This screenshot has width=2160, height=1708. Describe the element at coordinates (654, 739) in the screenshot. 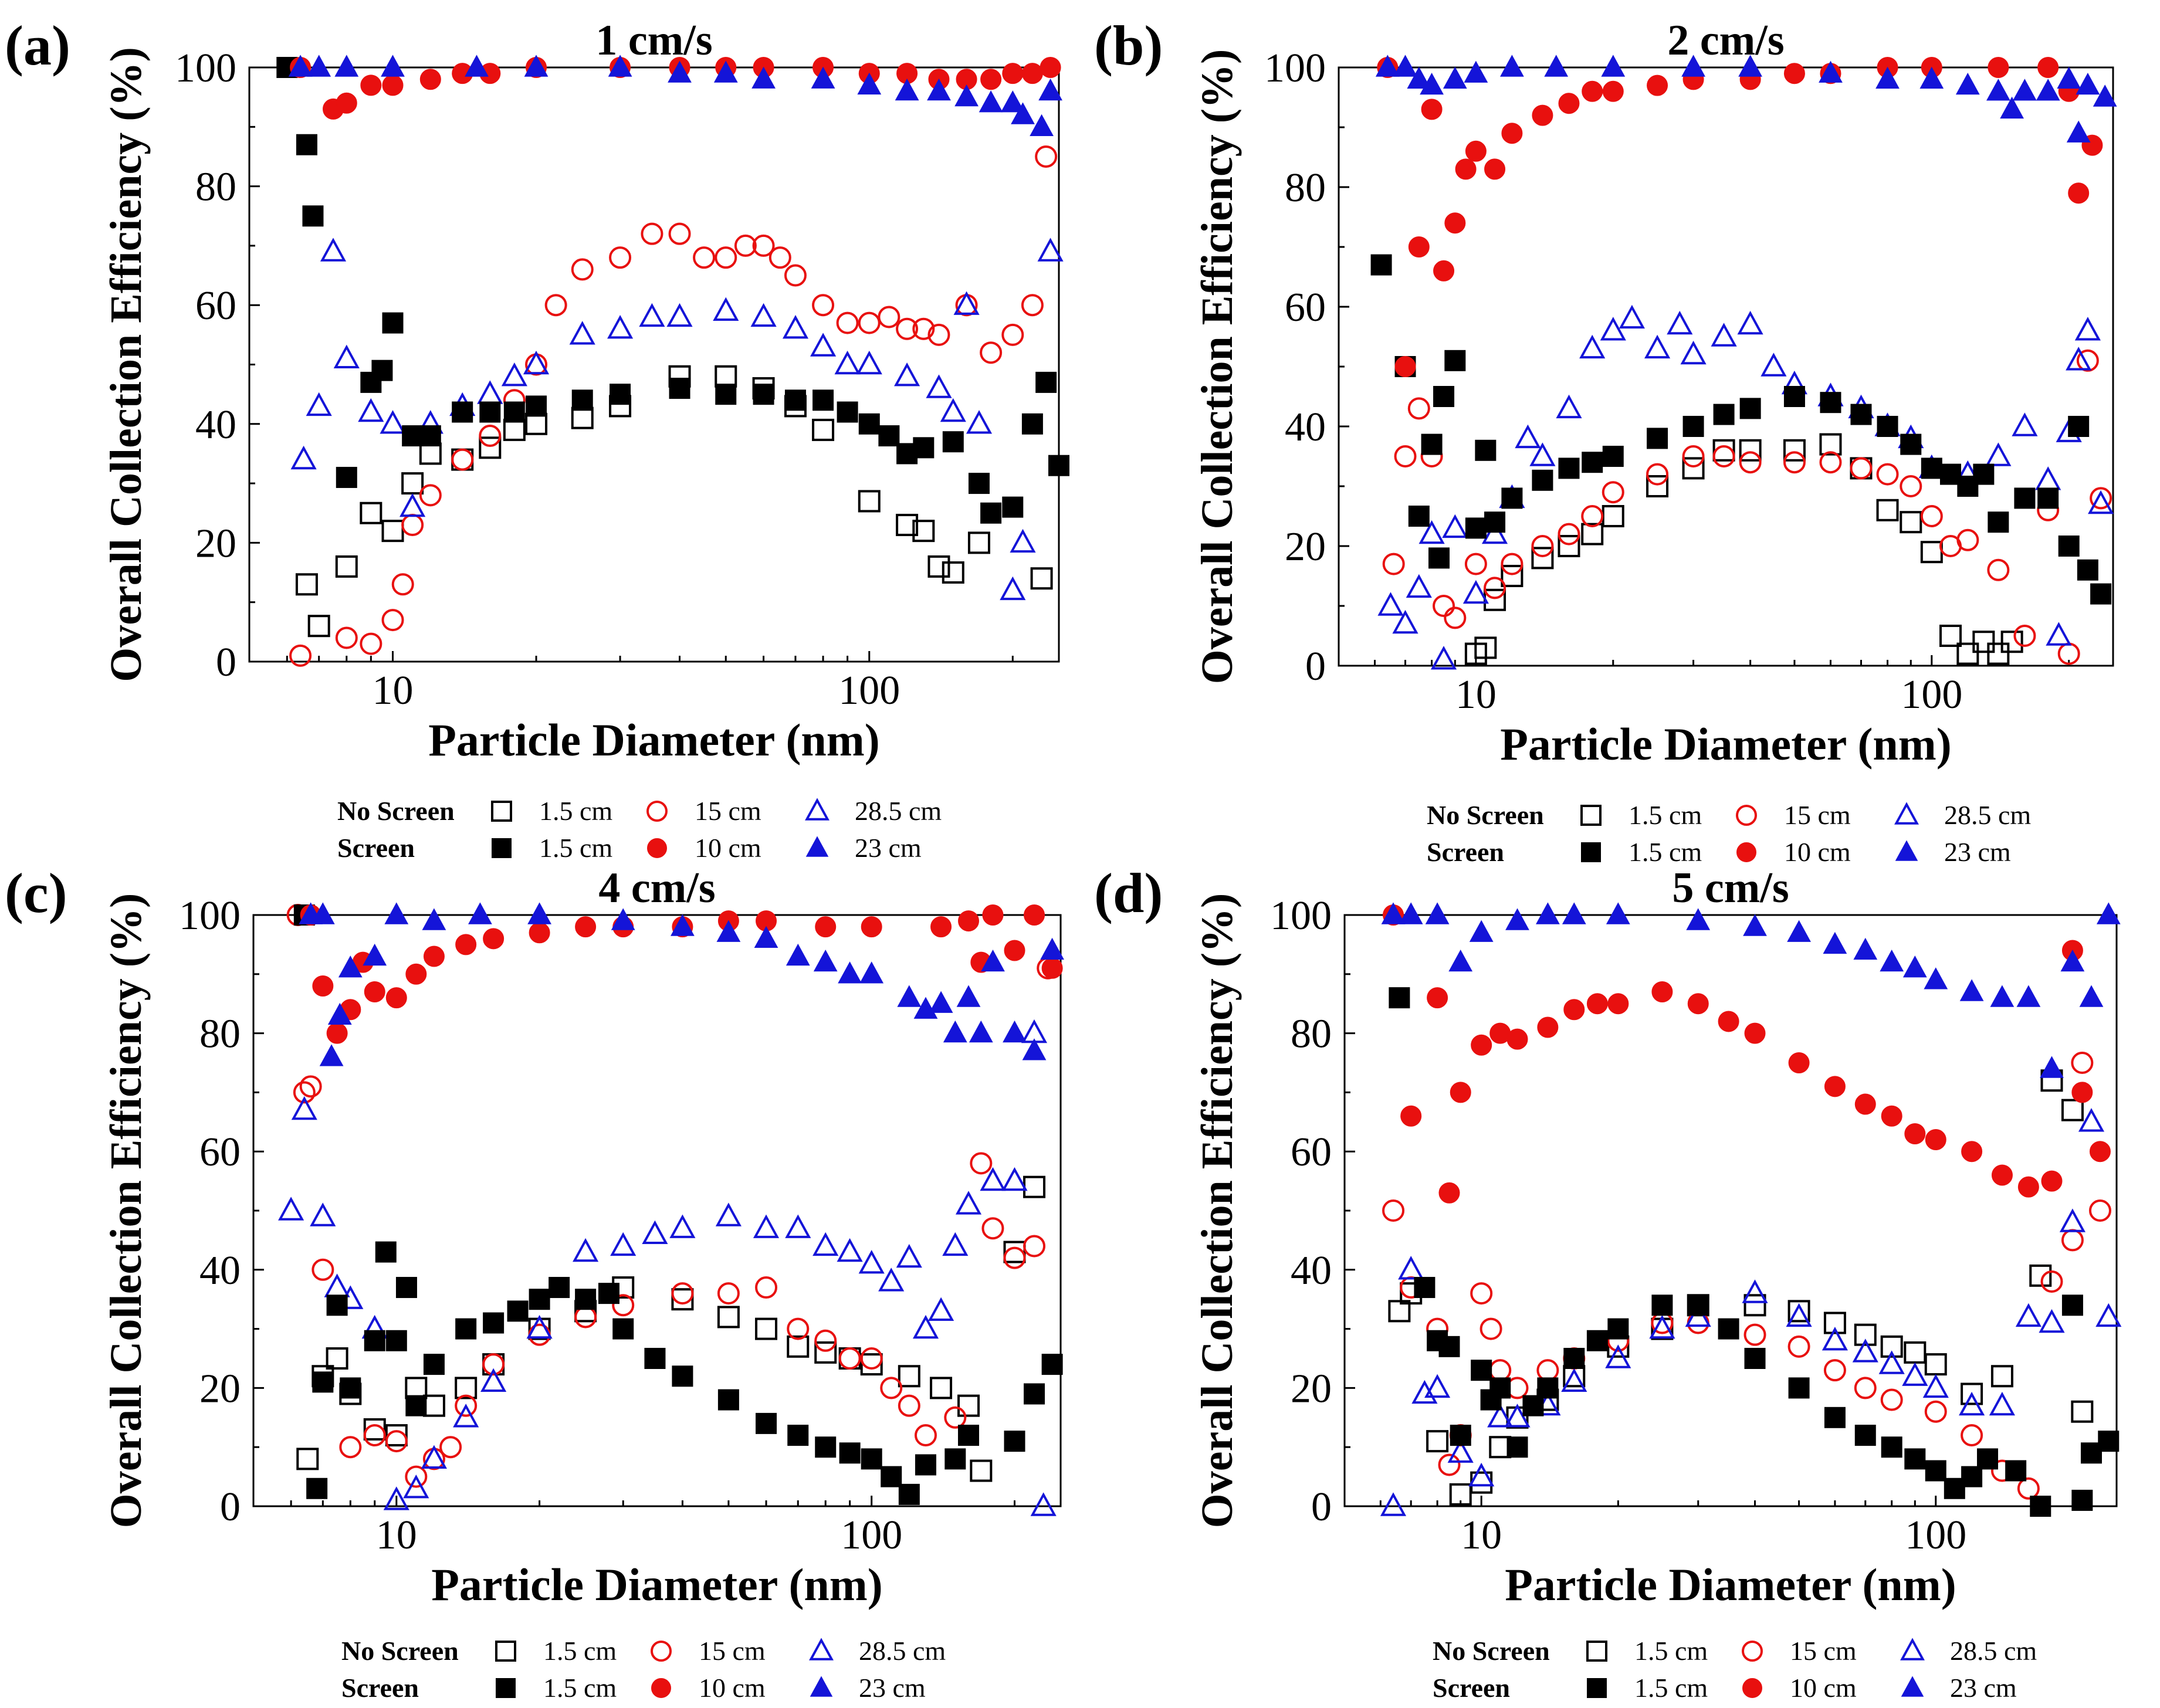

I see `x-axis-label: Particle Diameter (nm)` at that location.